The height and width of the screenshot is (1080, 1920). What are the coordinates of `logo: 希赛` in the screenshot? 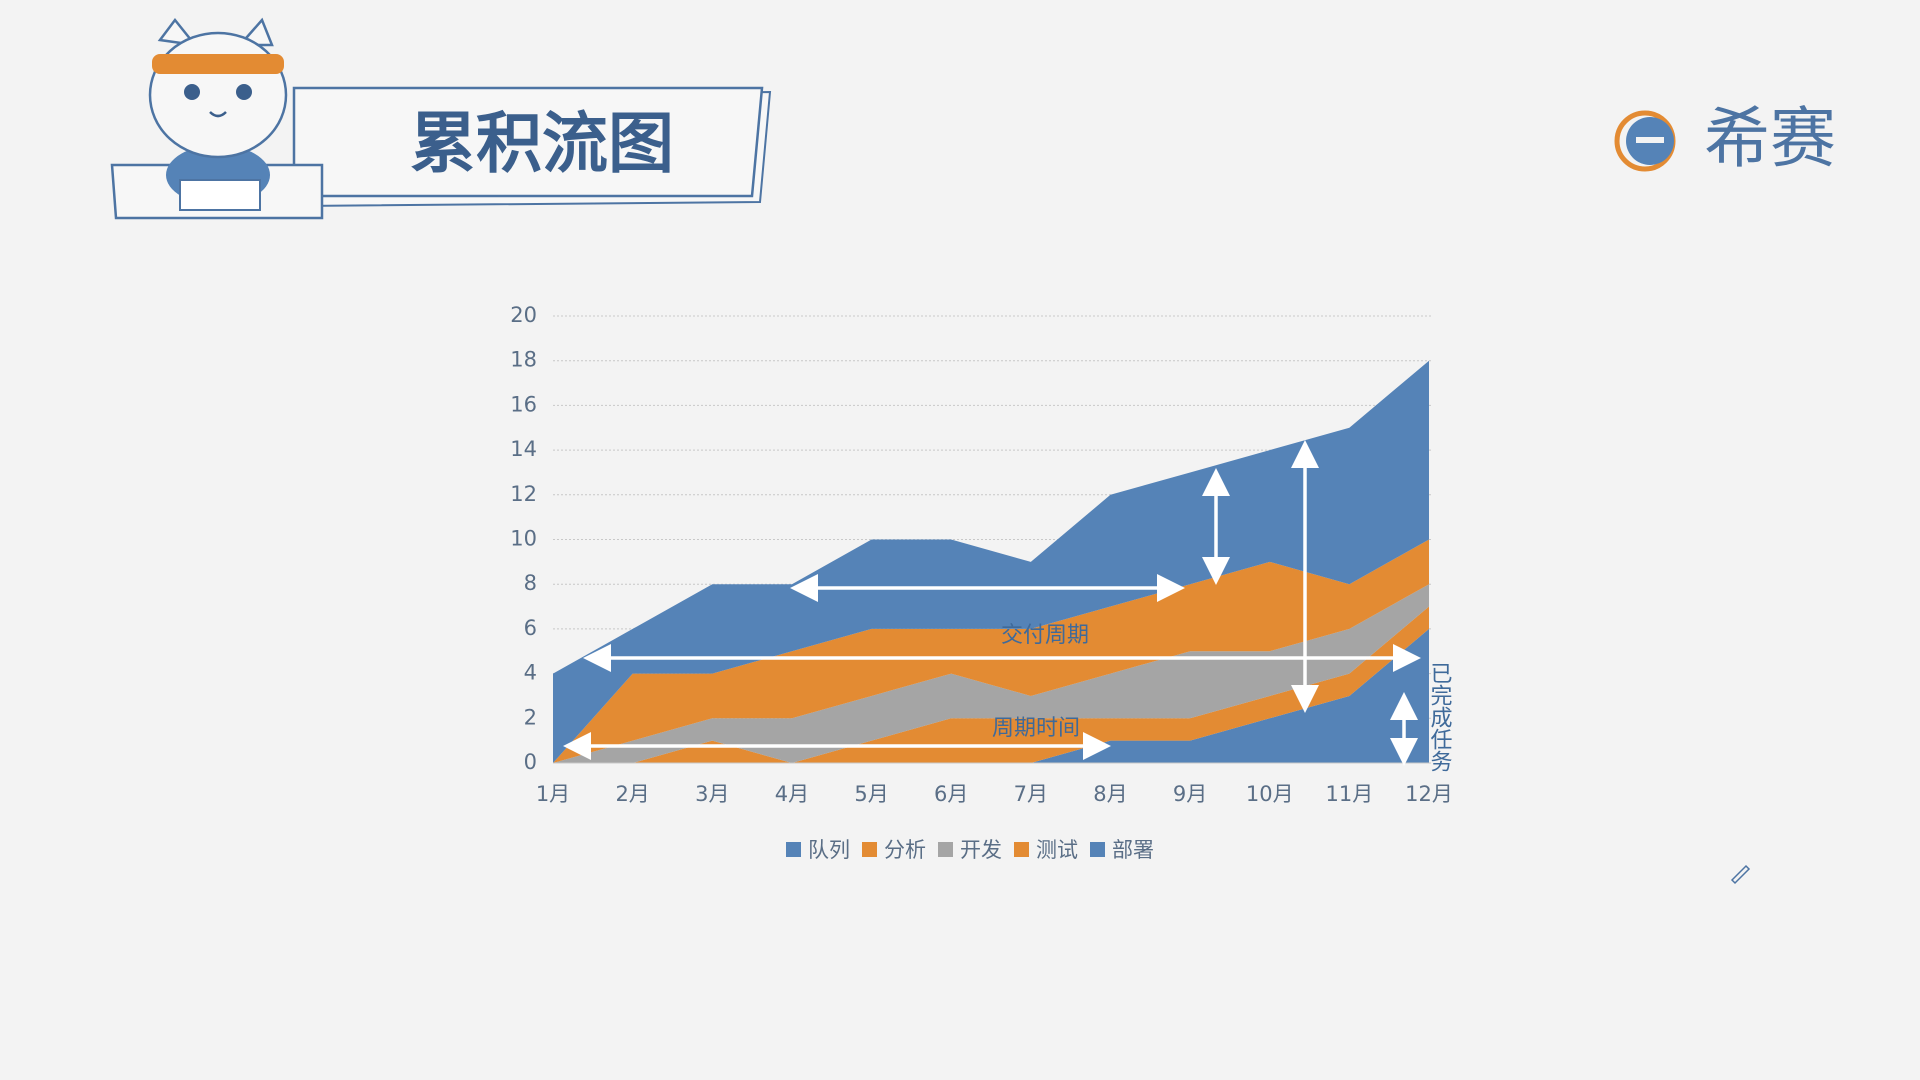 It's located at (1725, 138).